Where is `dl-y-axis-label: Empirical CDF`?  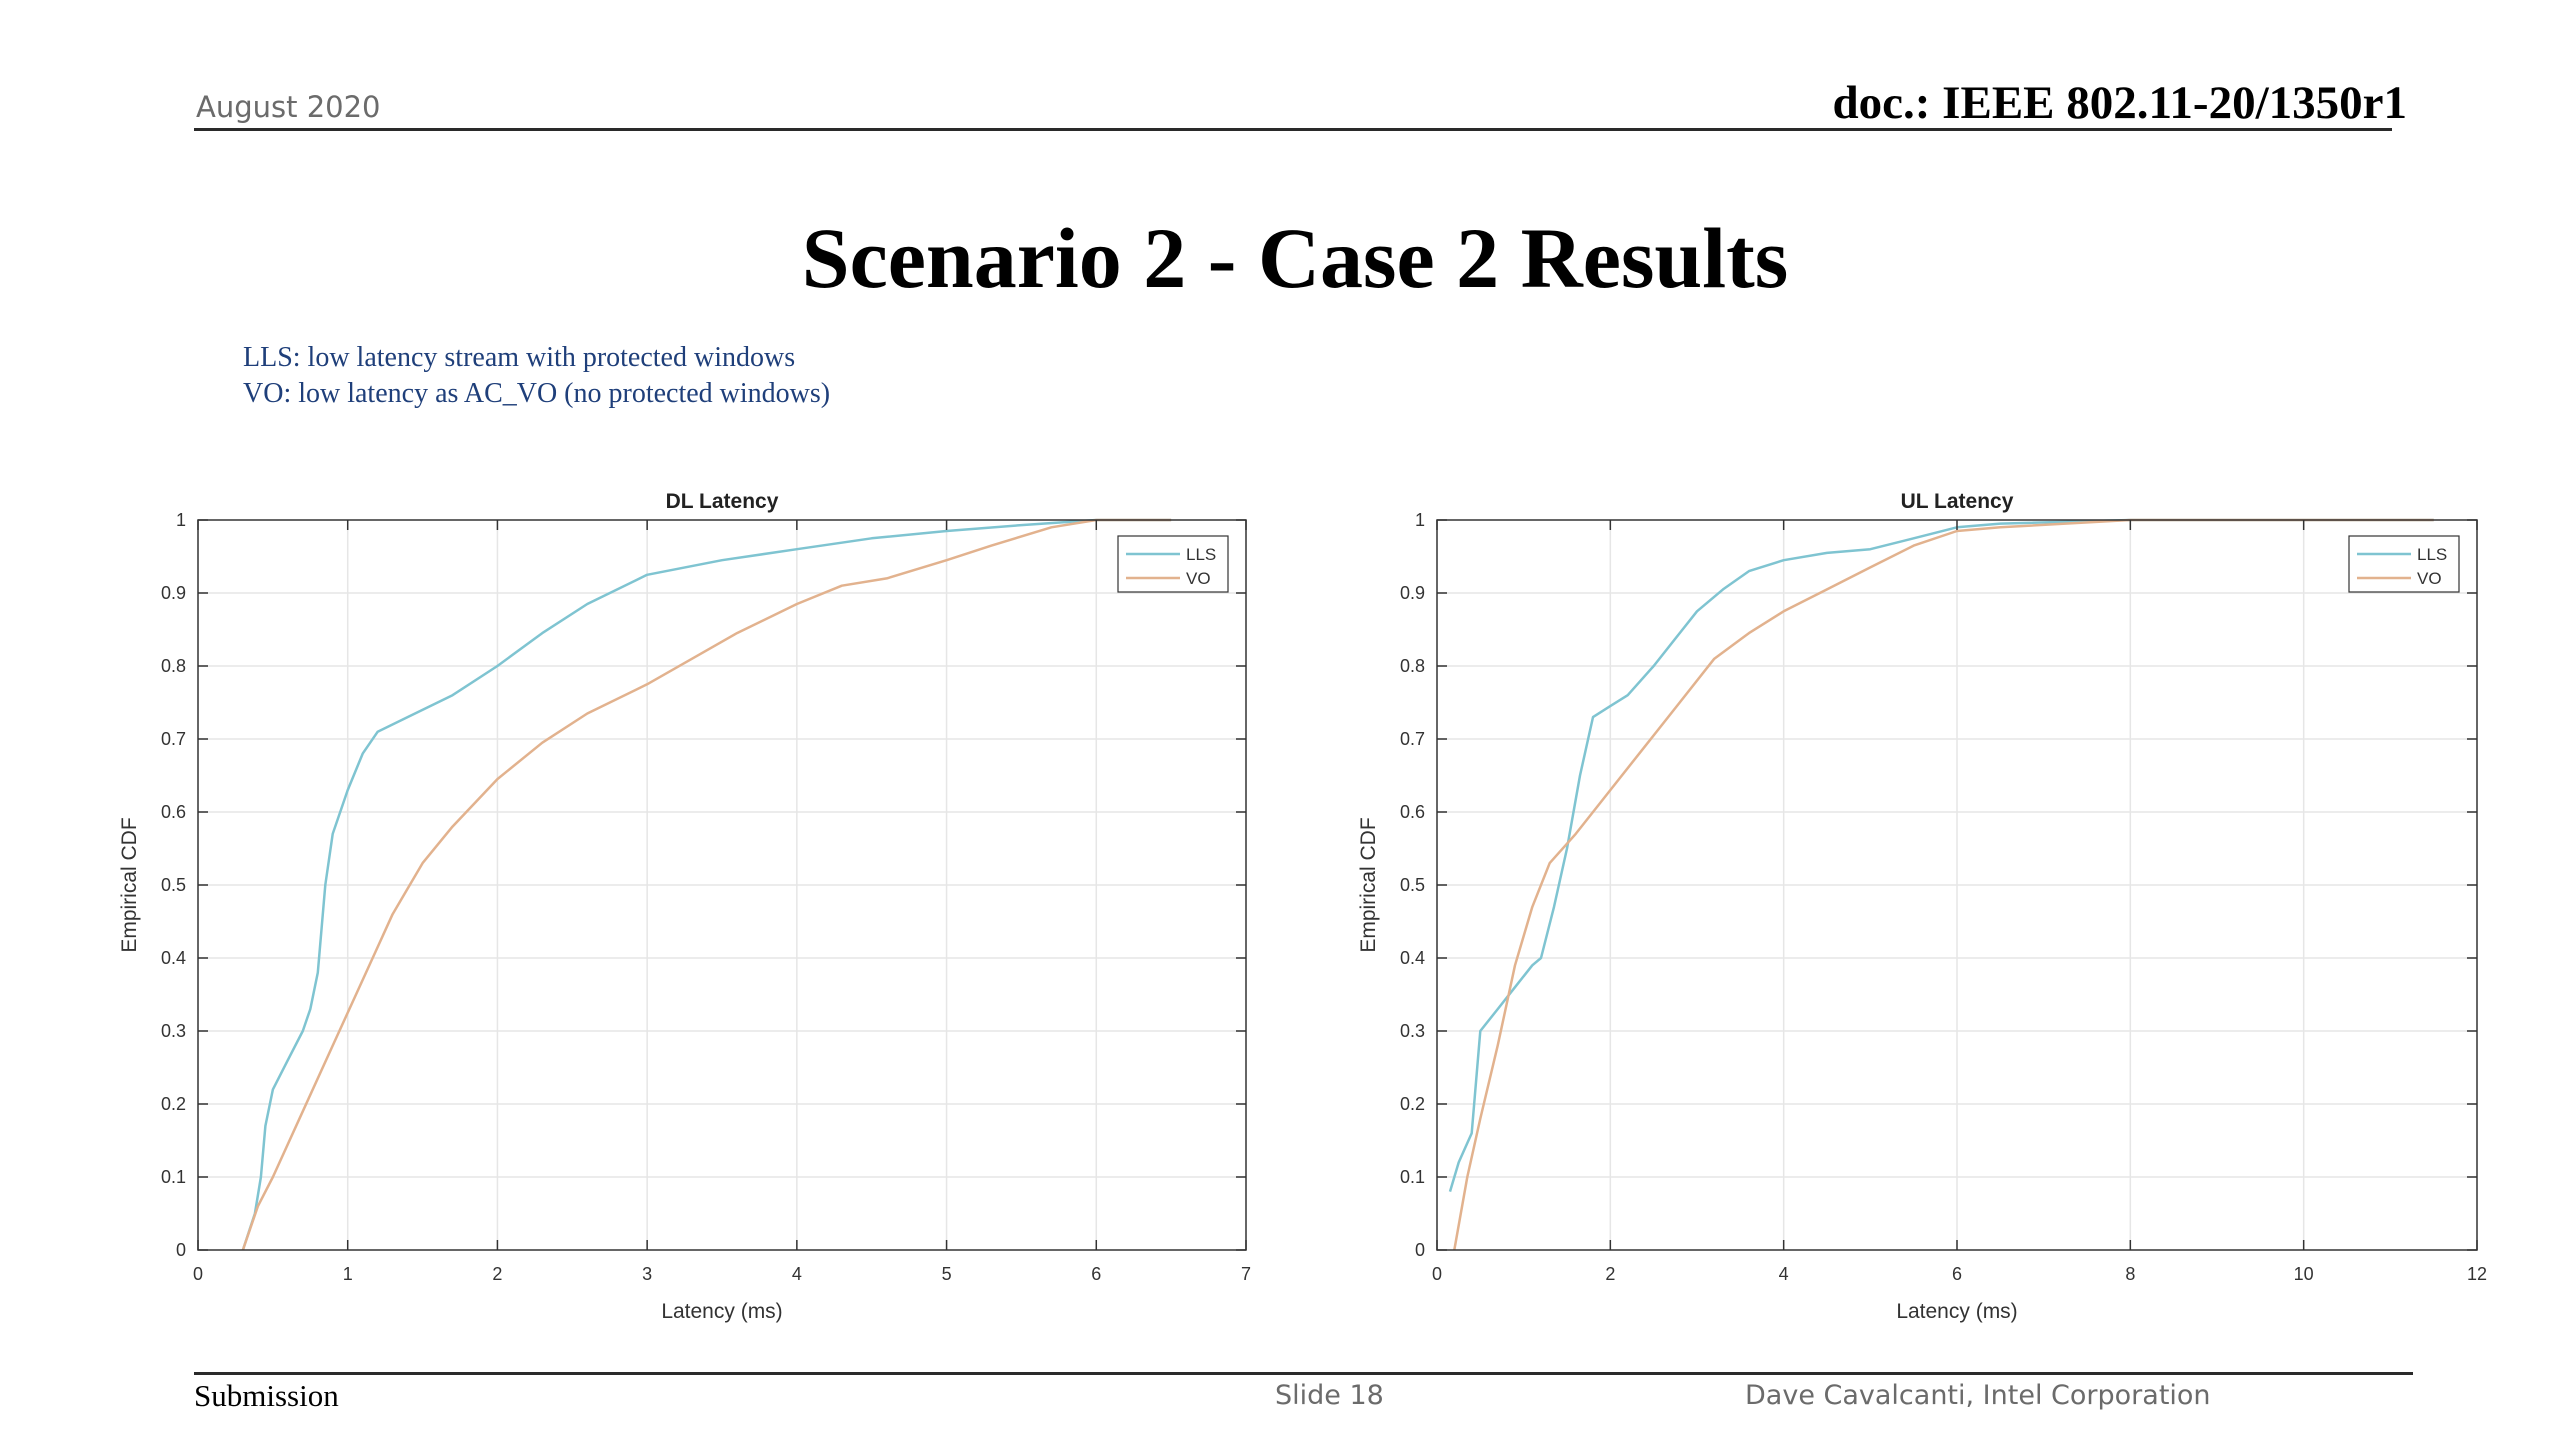 dl-y-axis-label: Empirical CDF is located at coordinates (129, 884).